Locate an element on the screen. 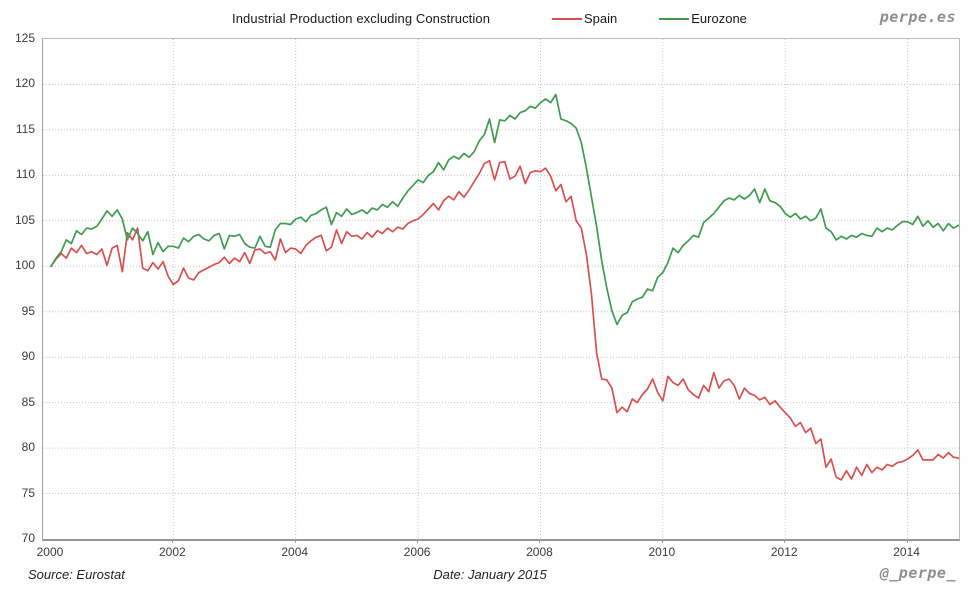  x-tick-label: 2014 is located at coordinates (906, 552).